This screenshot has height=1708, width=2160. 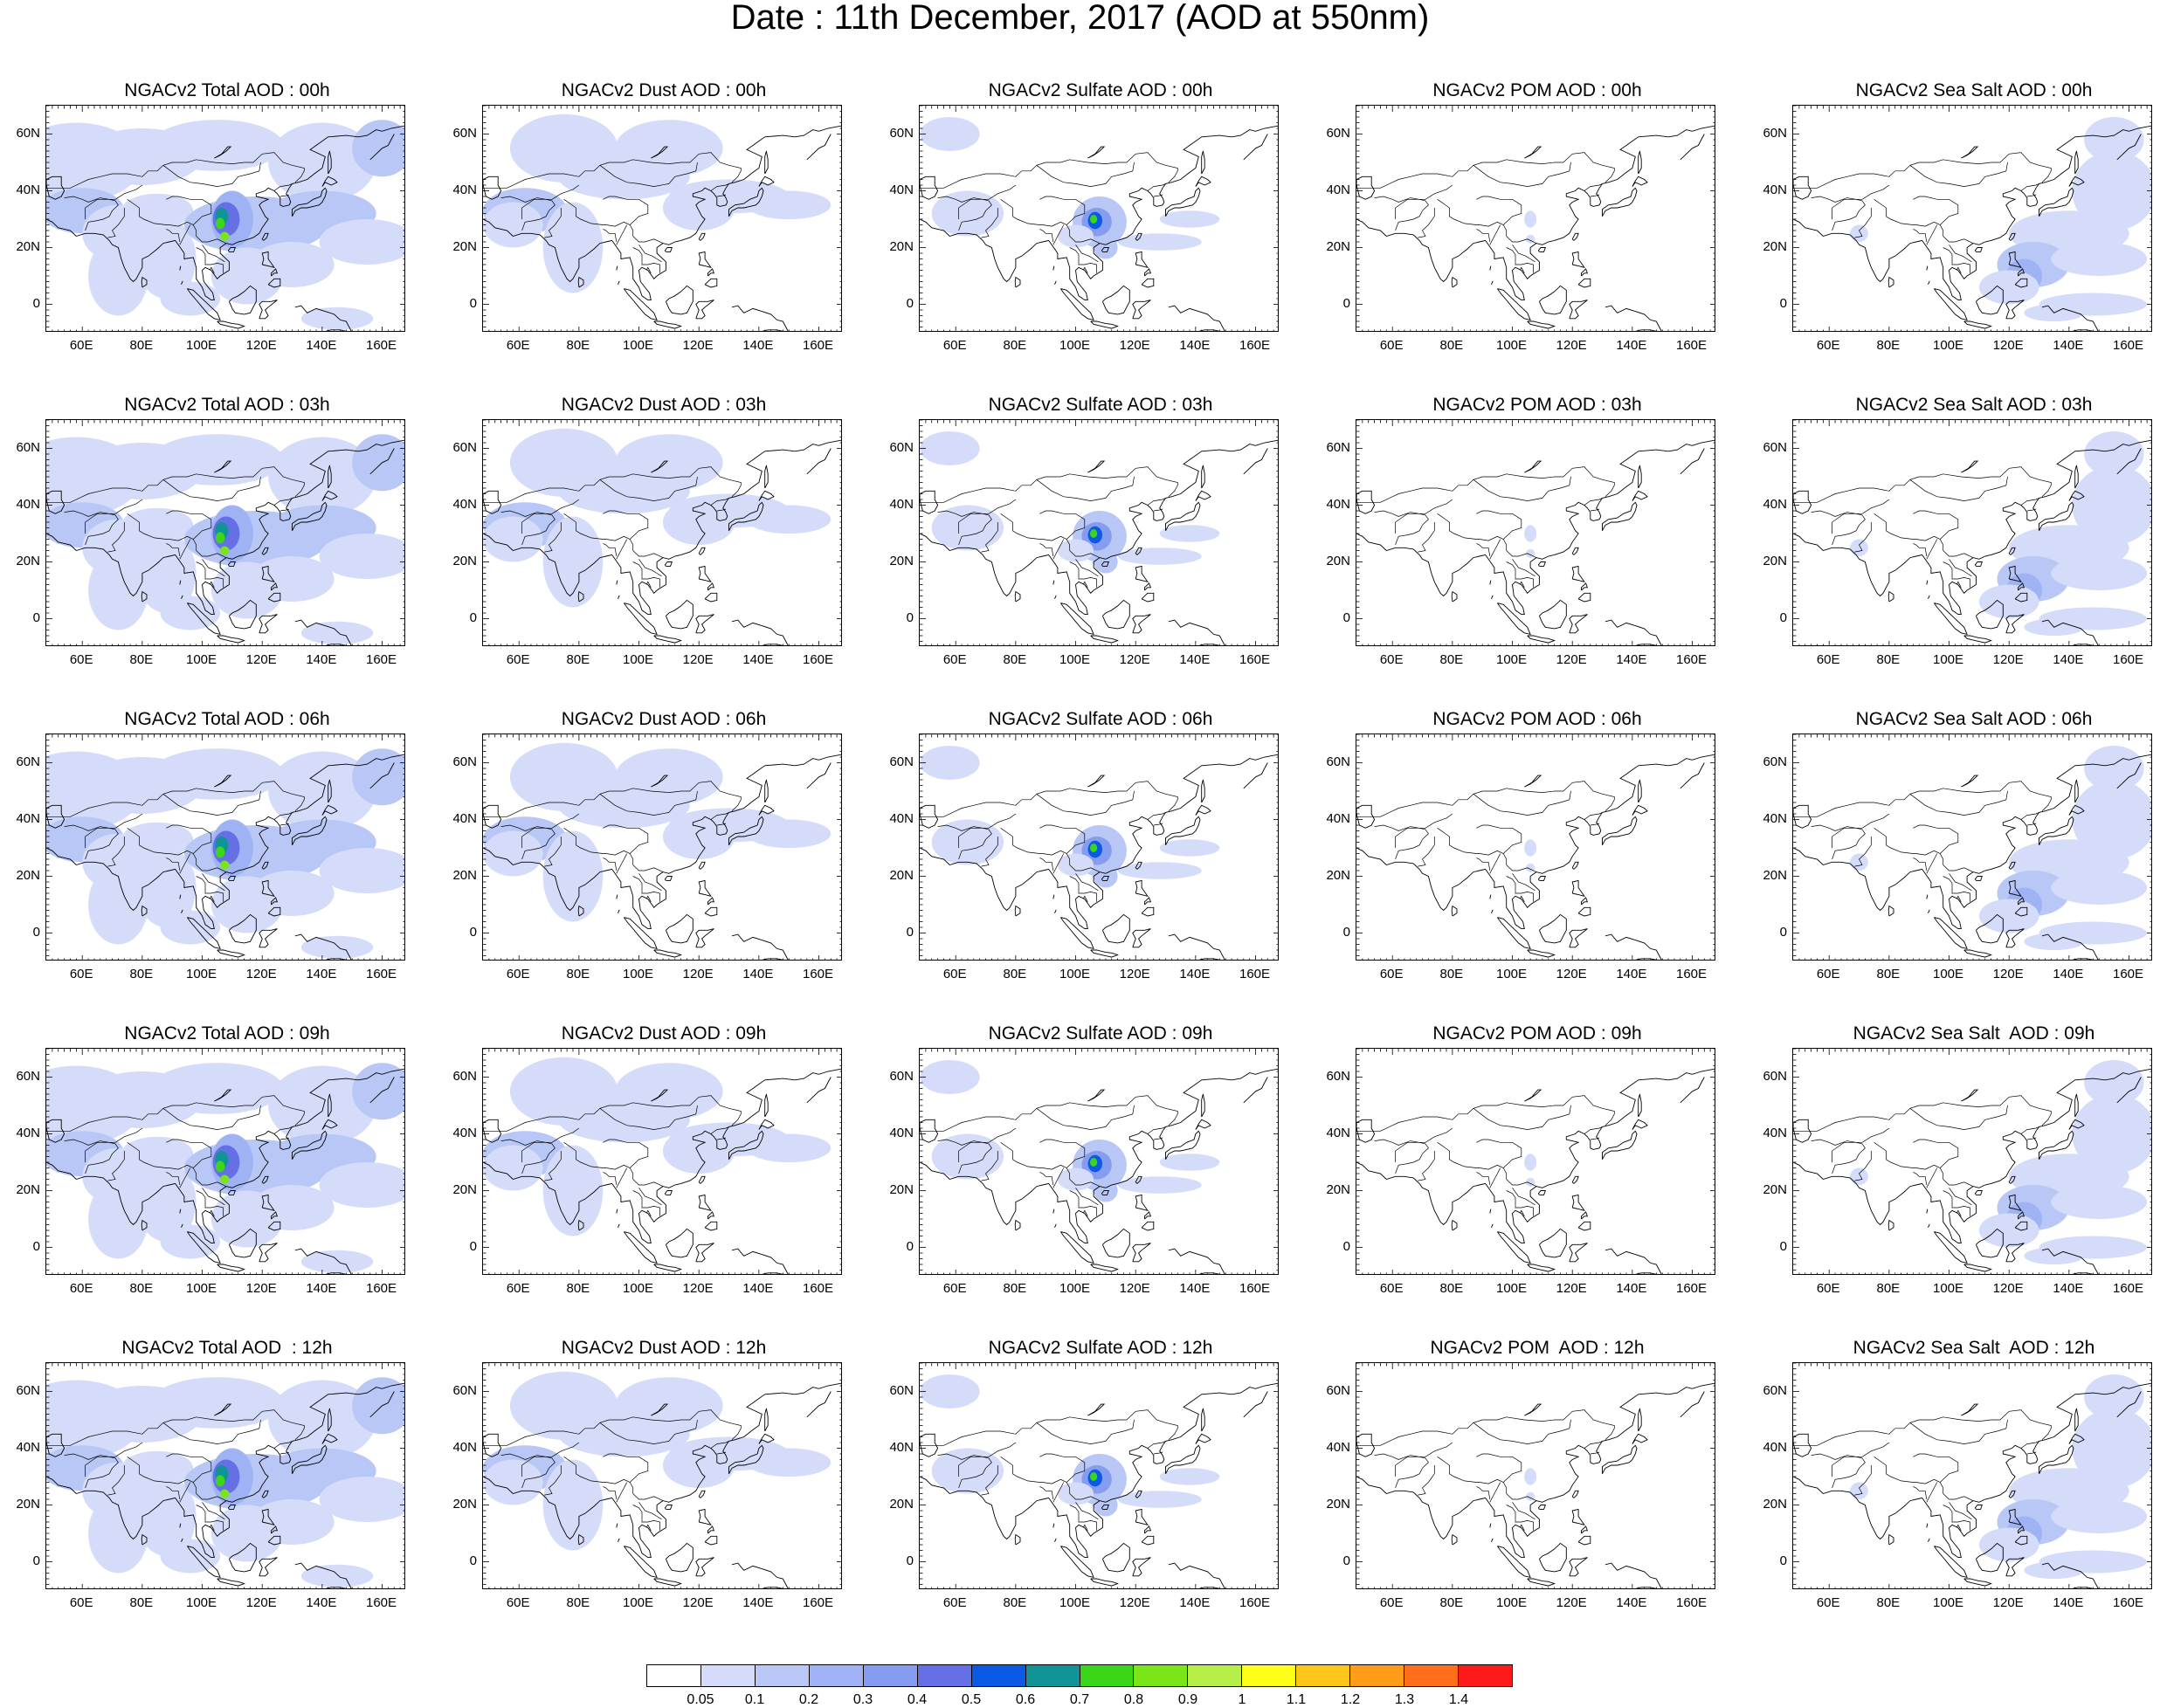 What do you see at coordinates (1451, 974) in the screenshot?
I see `lon-label: 80E` at bounding box center [1451, 974].